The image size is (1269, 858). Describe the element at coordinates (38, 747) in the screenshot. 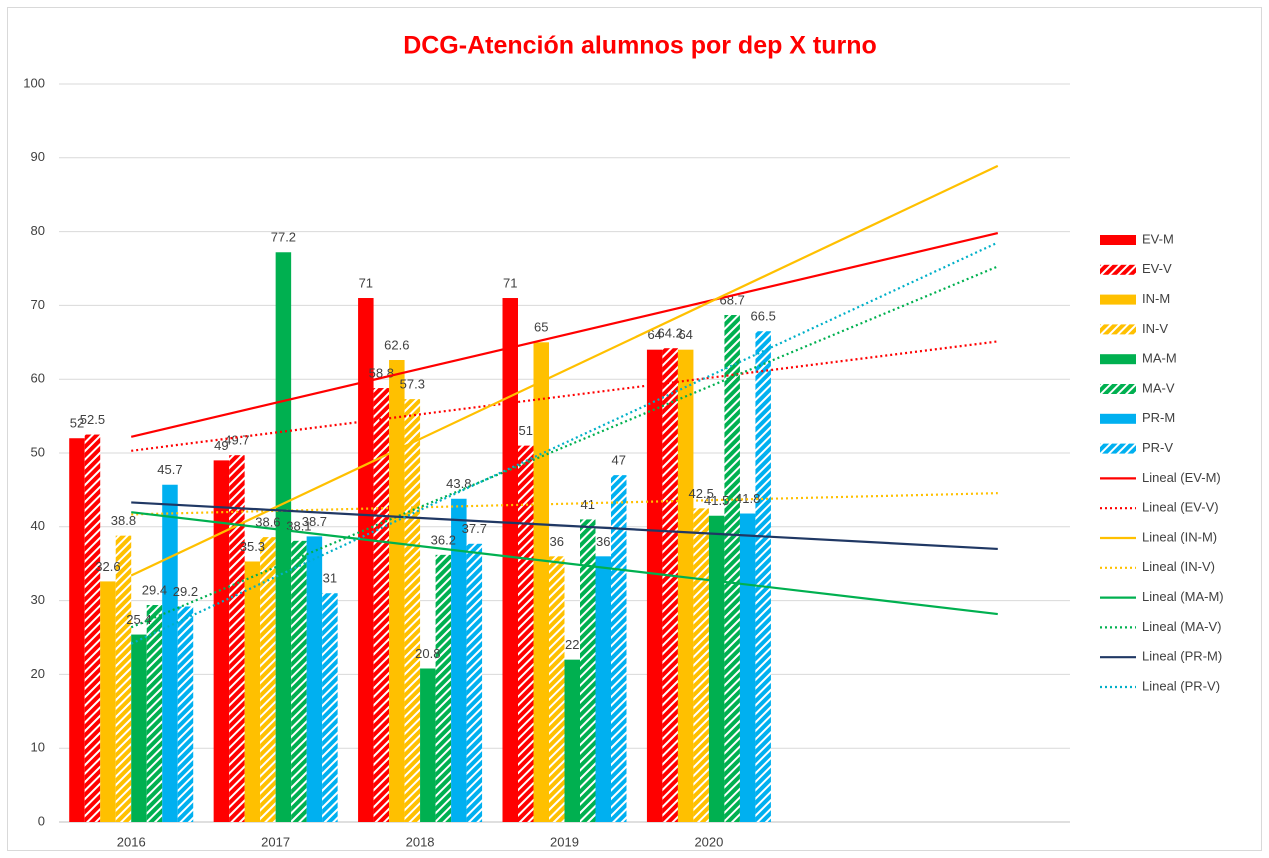

I see `y-tick-label: 10` at that location.